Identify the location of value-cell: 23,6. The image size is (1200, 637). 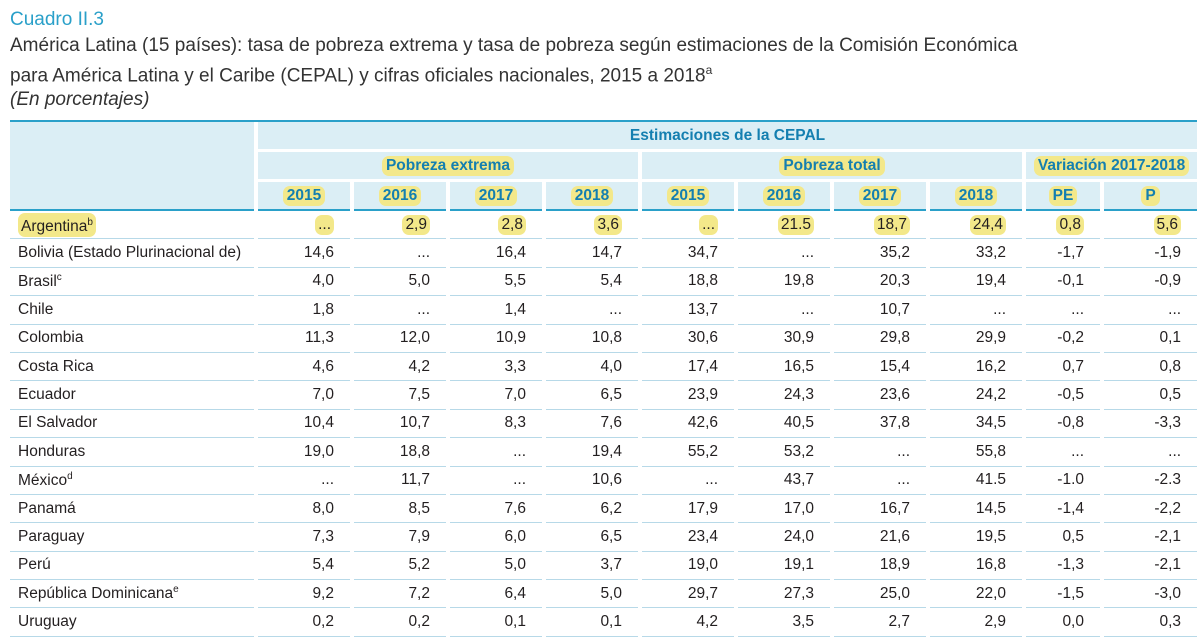
(879, 395).